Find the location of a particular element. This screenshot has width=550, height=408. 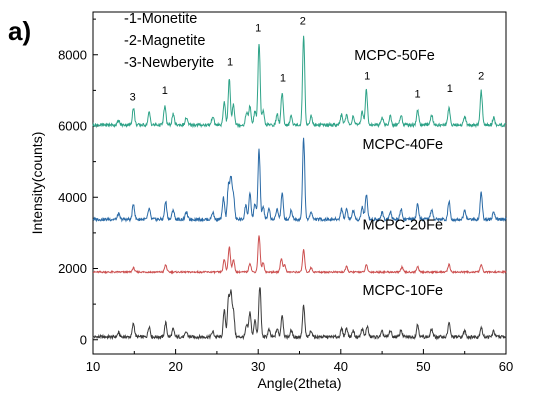

y-tick-label: 6000 is located at coordinates (72, 126).